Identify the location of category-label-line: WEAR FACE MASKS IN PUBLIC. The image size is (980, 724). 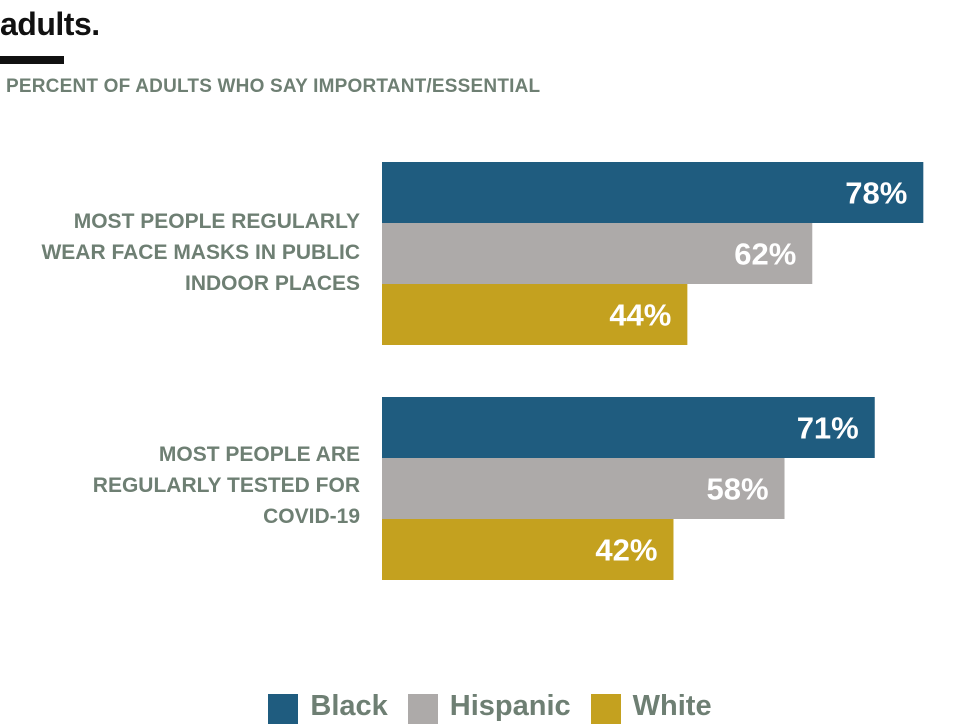
(200, 252).